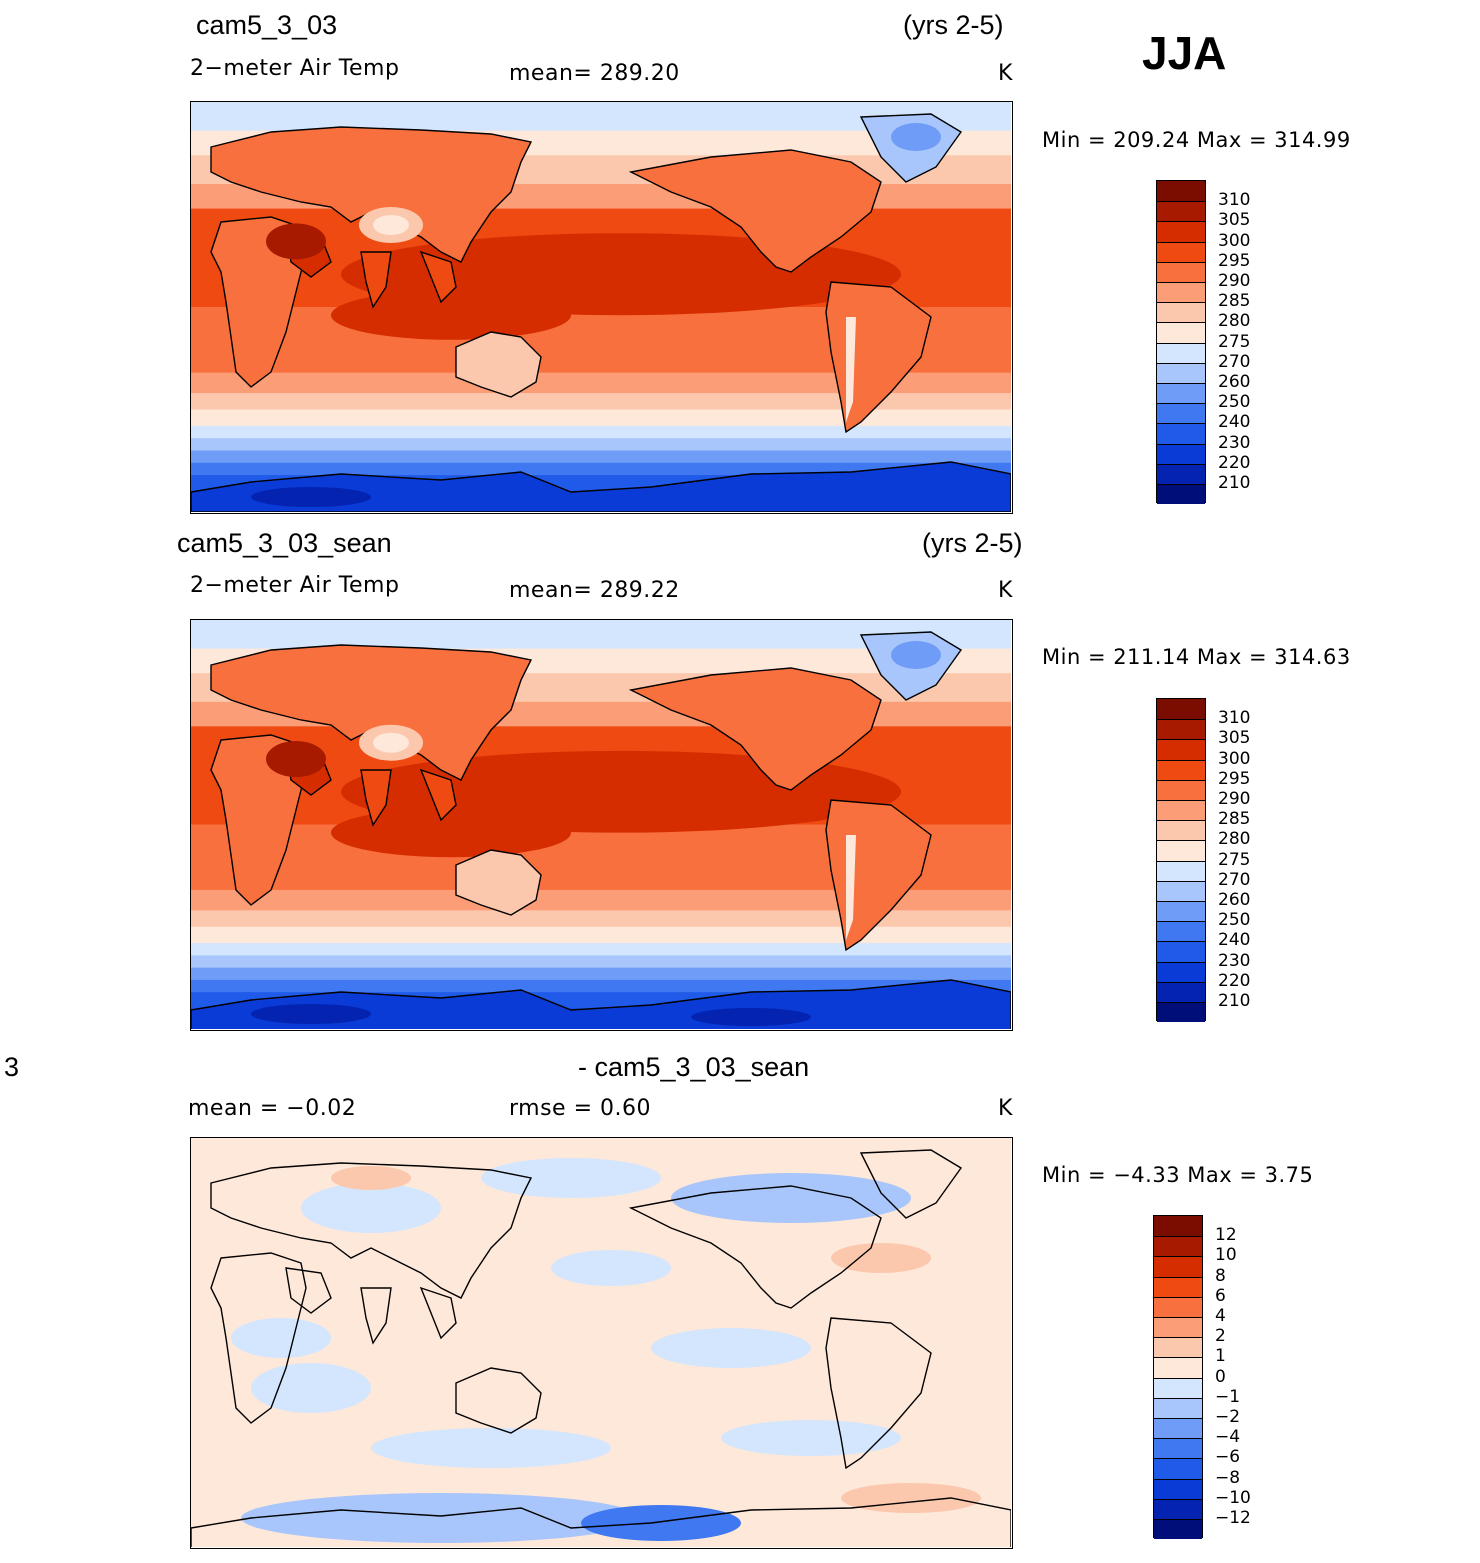 The height and width of the screenshot is (1563, 1480). I want to click on panel1-years: (yrs 2-5), so click(953, 25).